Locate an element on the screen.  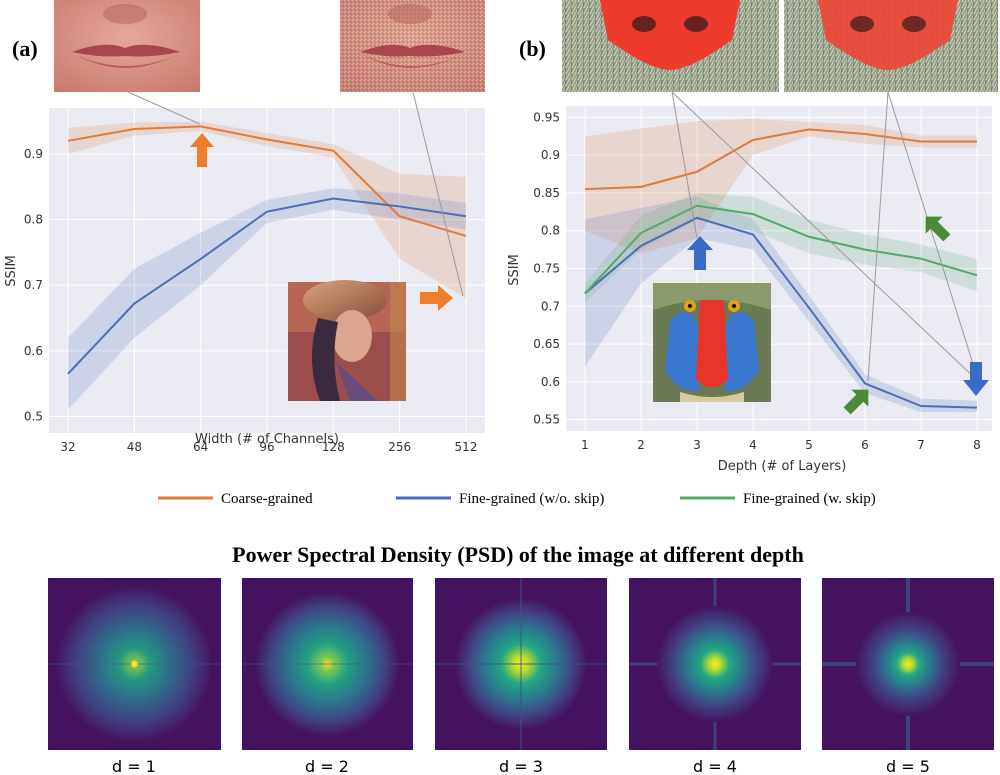
x-tick-label: 256 is located at coordinates (399, 447).